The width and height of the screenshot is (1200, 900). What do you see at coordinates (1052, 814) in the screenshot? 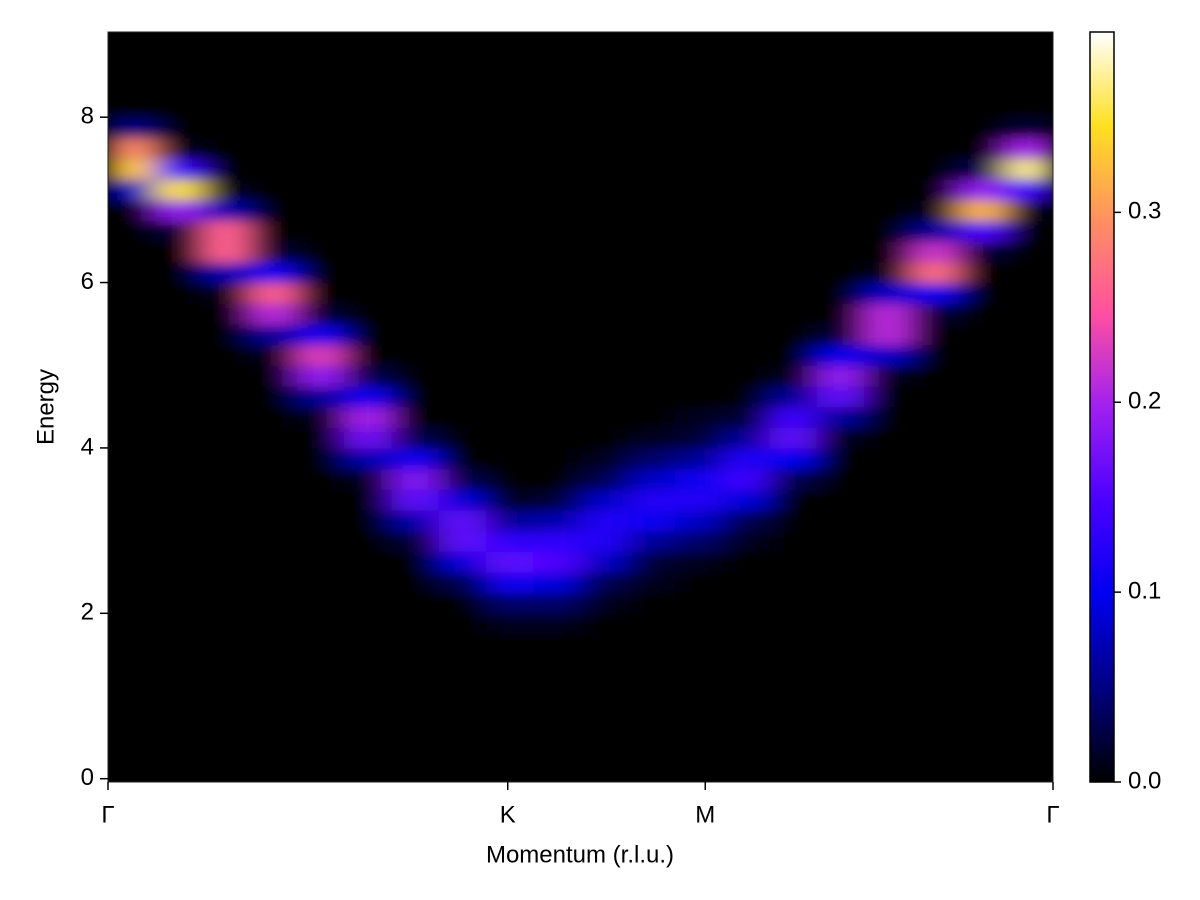
I see `x-tick-label: Γ` at bounding box center [1052, 814].